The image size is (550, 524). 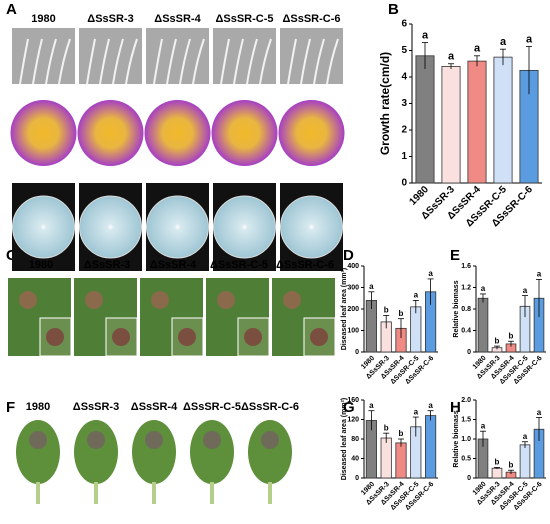 What do you see at coordinates (353, 330) in the screenshot?
I see `y-tick-label: 100` at bounding box center [353, 330].